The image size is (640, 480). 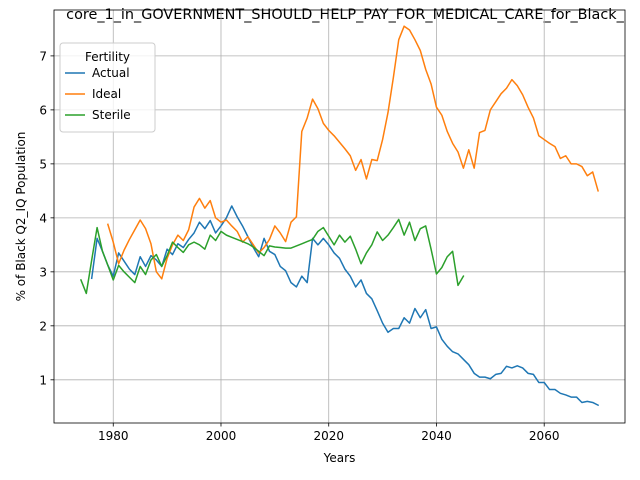 I want to click on legend-frame, so click(x=107, y=87).